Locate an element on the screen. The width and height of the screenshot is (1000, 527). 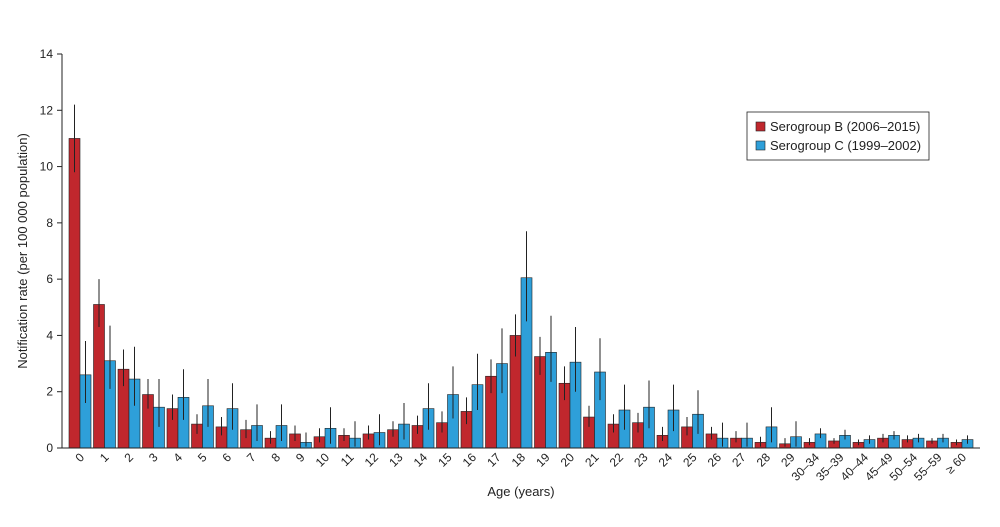
x-tick-label: 6 is located at coordinates (226, 457).